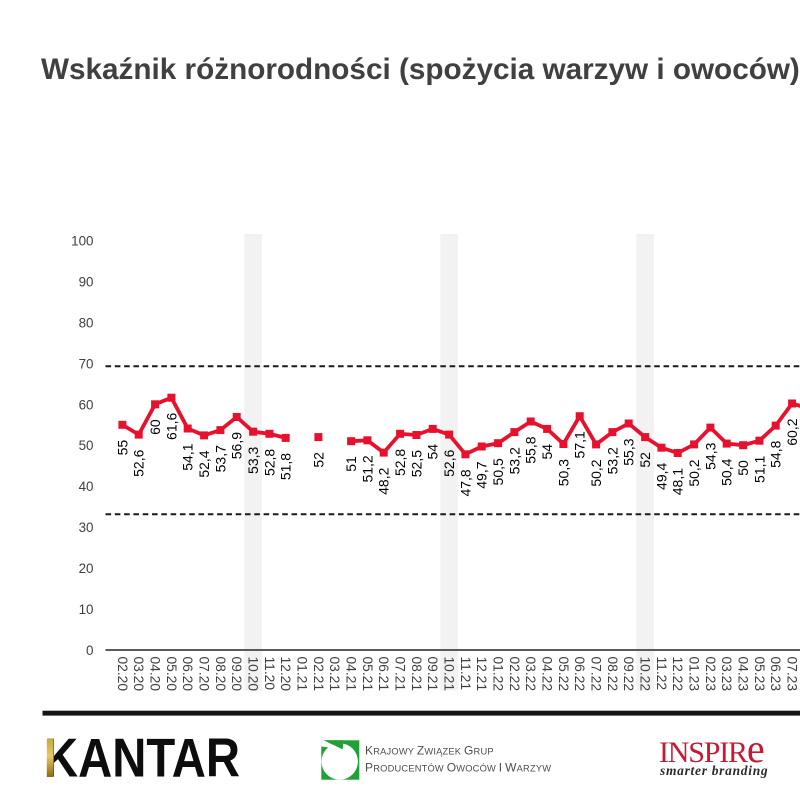 This screenshot has width=800, height=800. Describe the element at coordinates (710, 455) in the screenshot. I see `svg-text: 54,3` at that location.